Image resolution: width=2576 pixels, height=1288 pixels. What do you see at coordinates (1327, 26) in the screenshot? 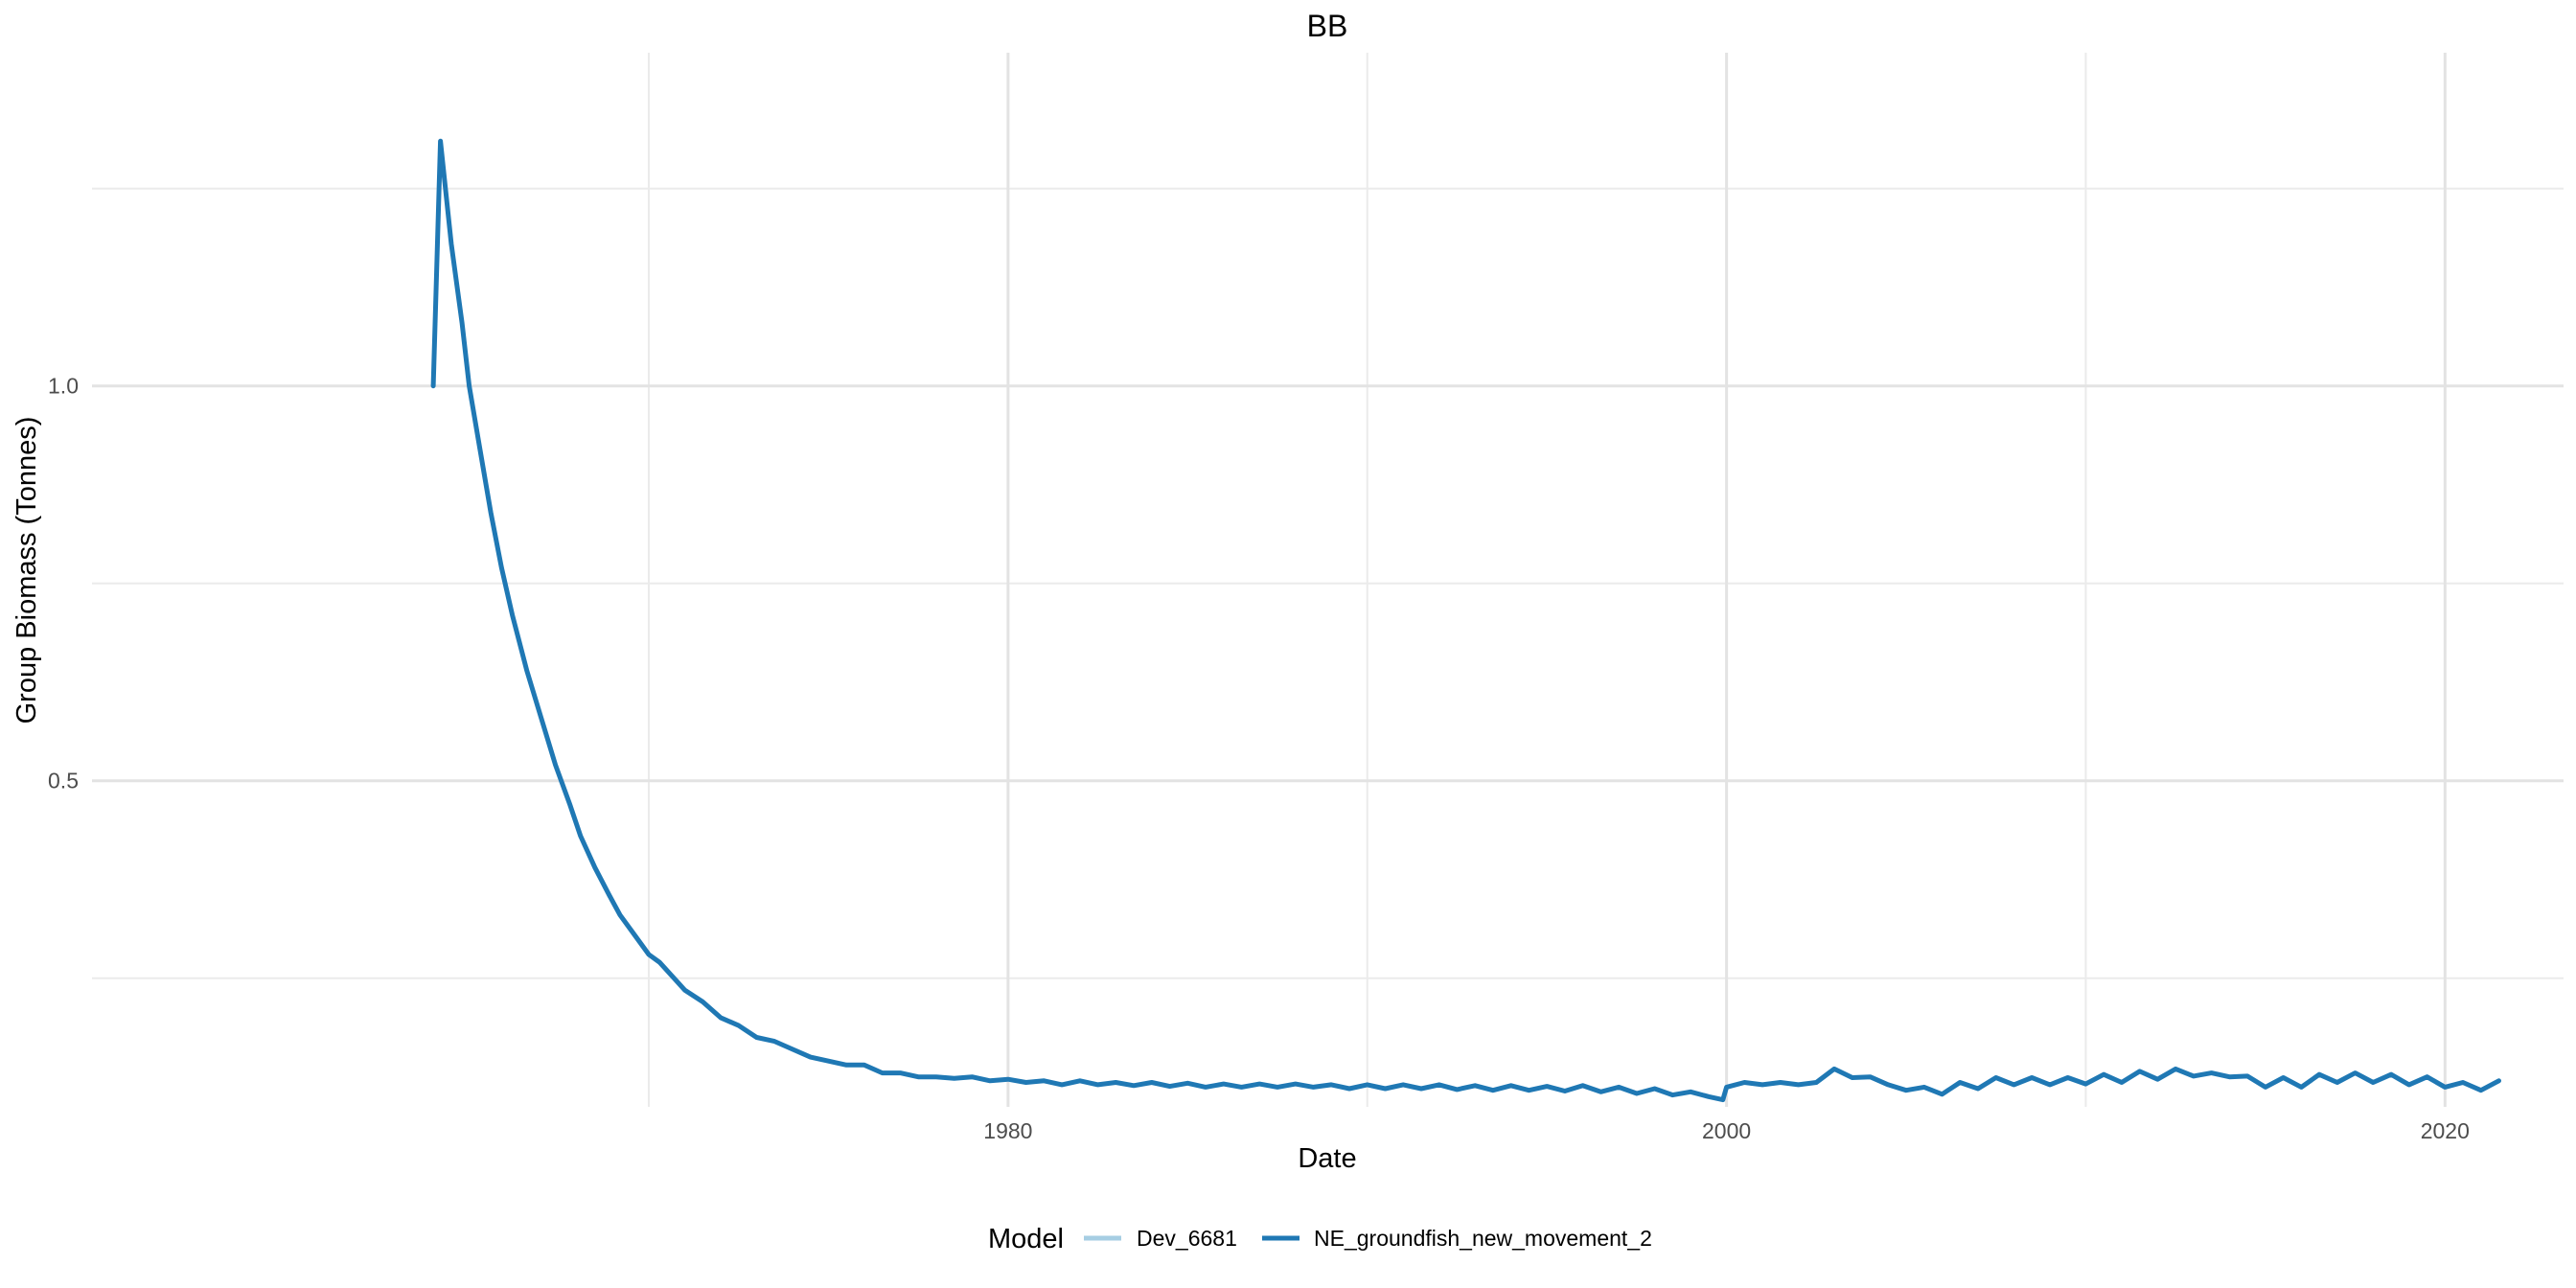
I see `chart-title: BB` at bounding box center [1327, 26].